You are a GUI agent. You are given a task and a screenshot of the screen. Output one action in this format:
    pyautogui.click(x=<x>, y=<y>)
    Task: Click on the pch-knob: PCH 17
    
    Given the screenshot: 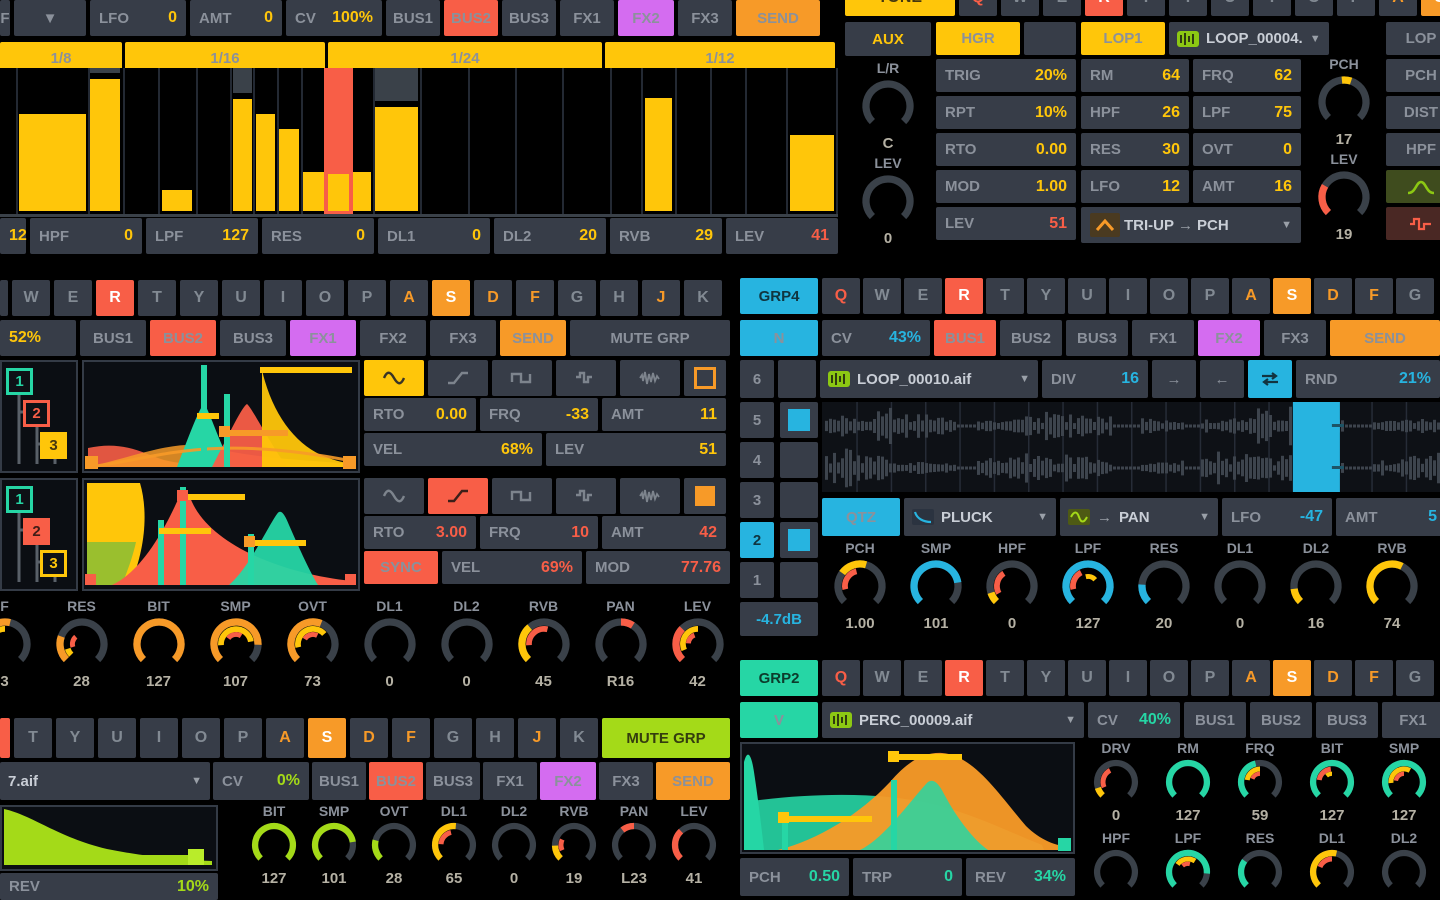 What is the action you would take?
    pyautogui.click(x=1344, y=102)
    